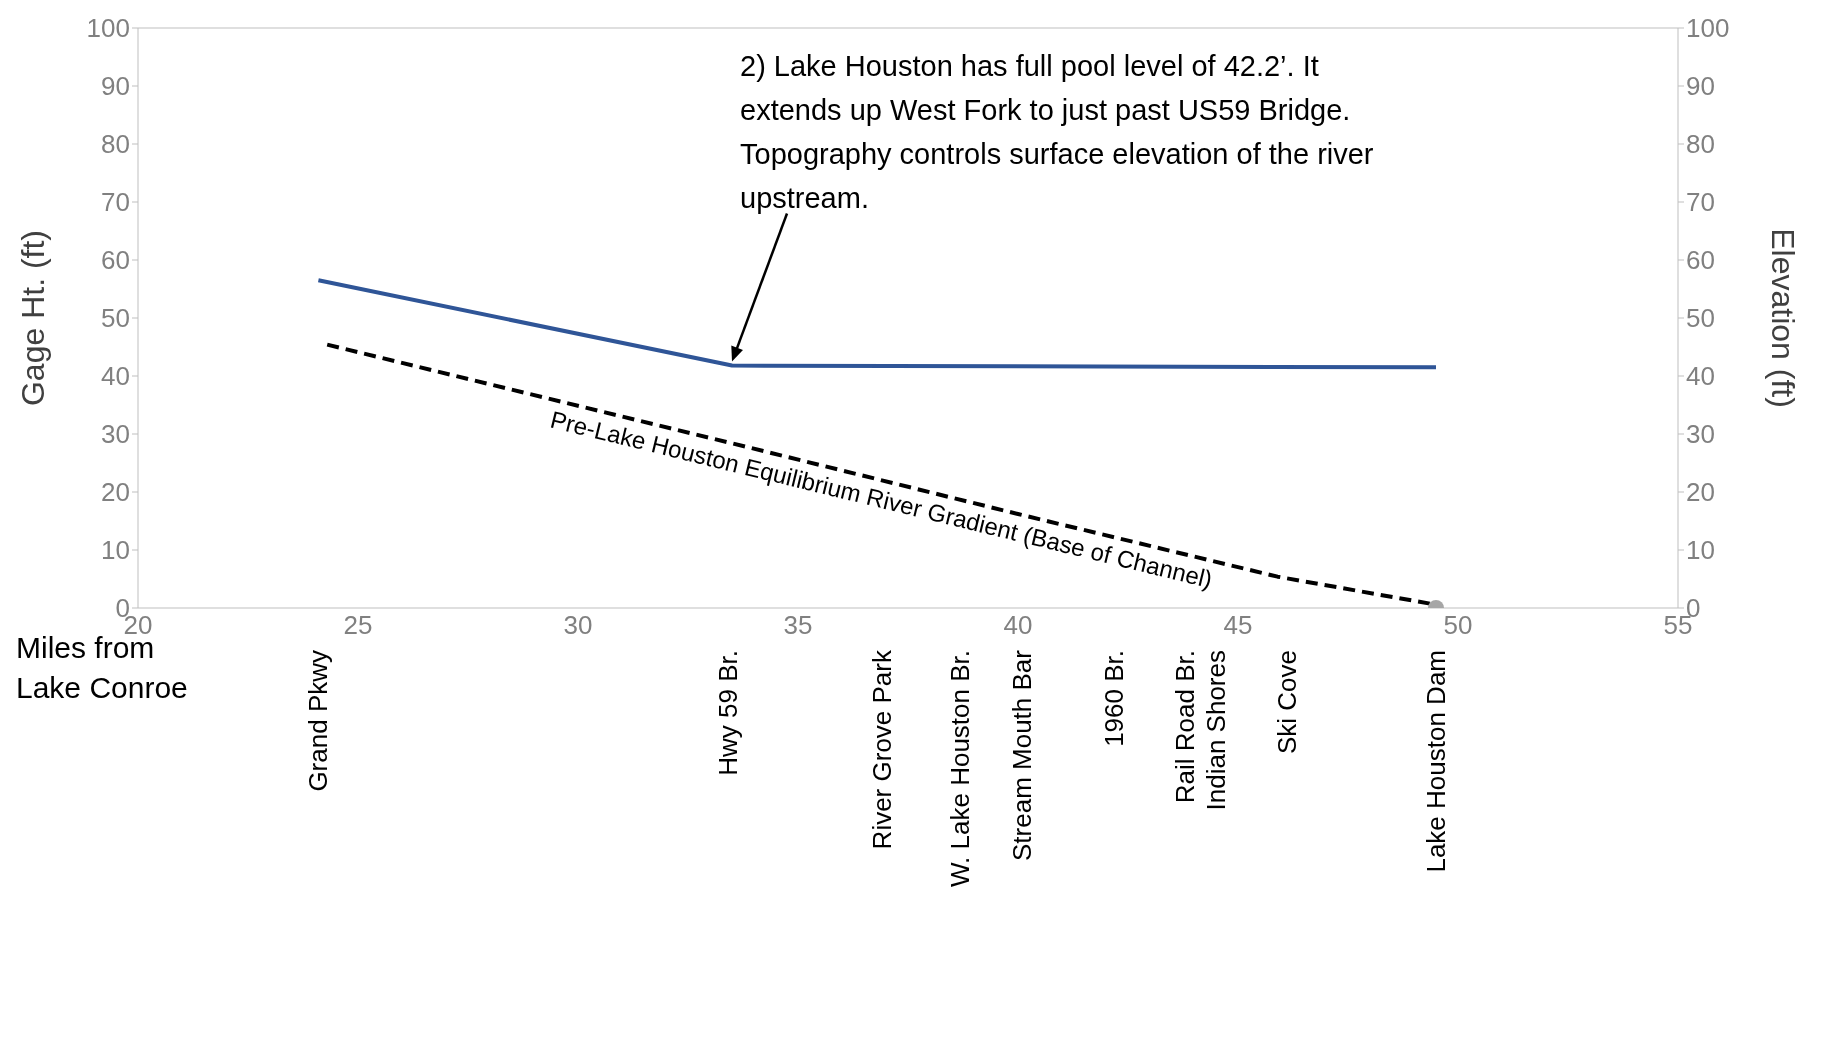 Image resolution: width=1848 pixels, height=1038 pixels. Describe the element at coordinates (1700, 86) in the screenshot. I see `y2-tick-label: 90` at that location.